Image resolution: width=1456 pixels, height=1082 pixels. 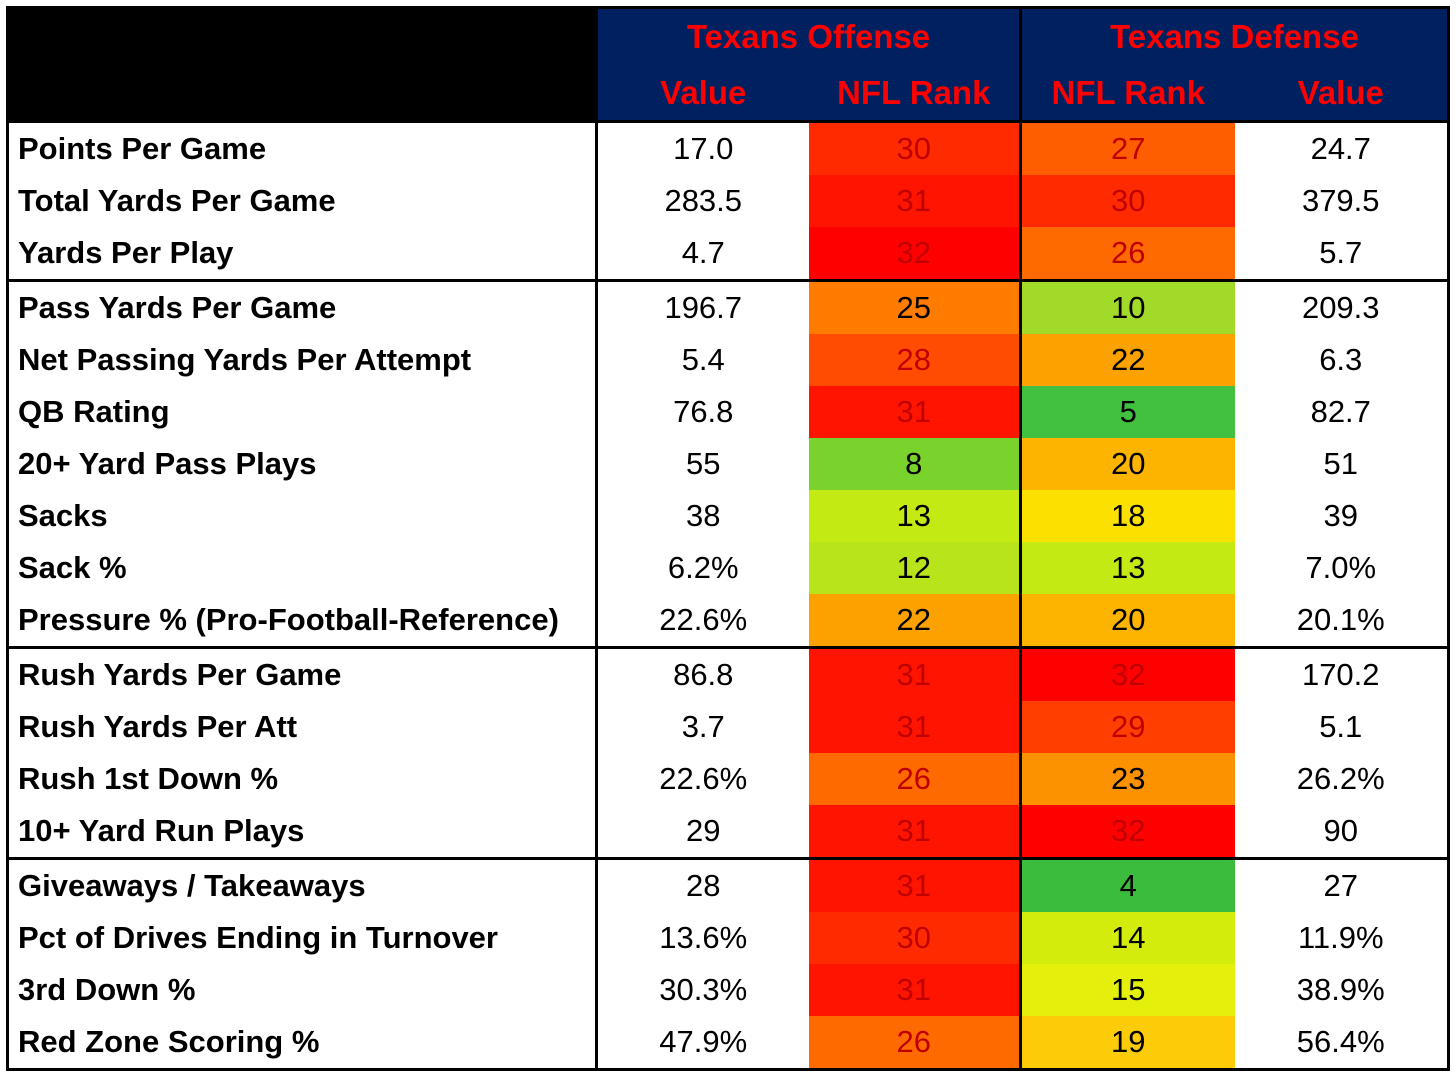 What do you see at coordinates (1342, 412) in the screenshot?
I see `defense-value-cell: 82.7` at bounding box center [1342, 412].